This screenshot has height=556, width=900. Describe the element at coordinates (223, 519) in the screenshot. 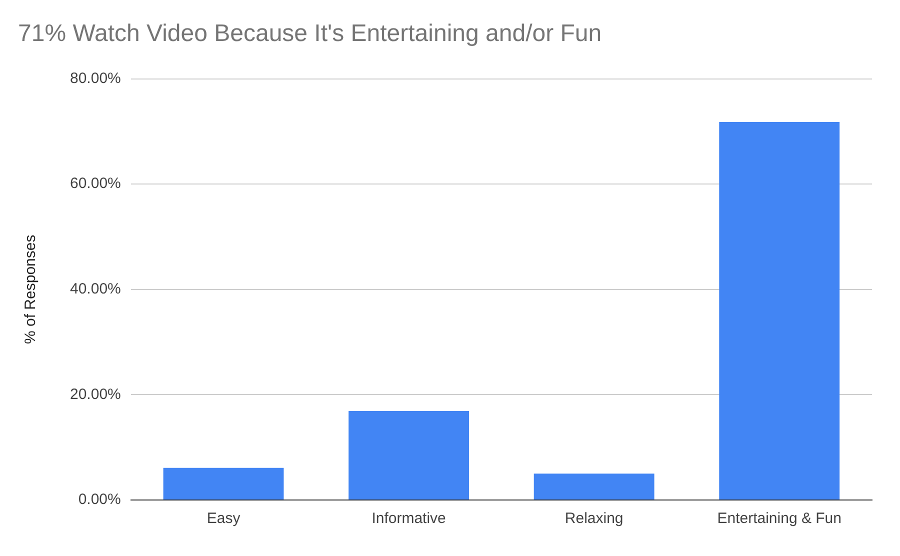

I see `x-tick-label: Easy` at that location.